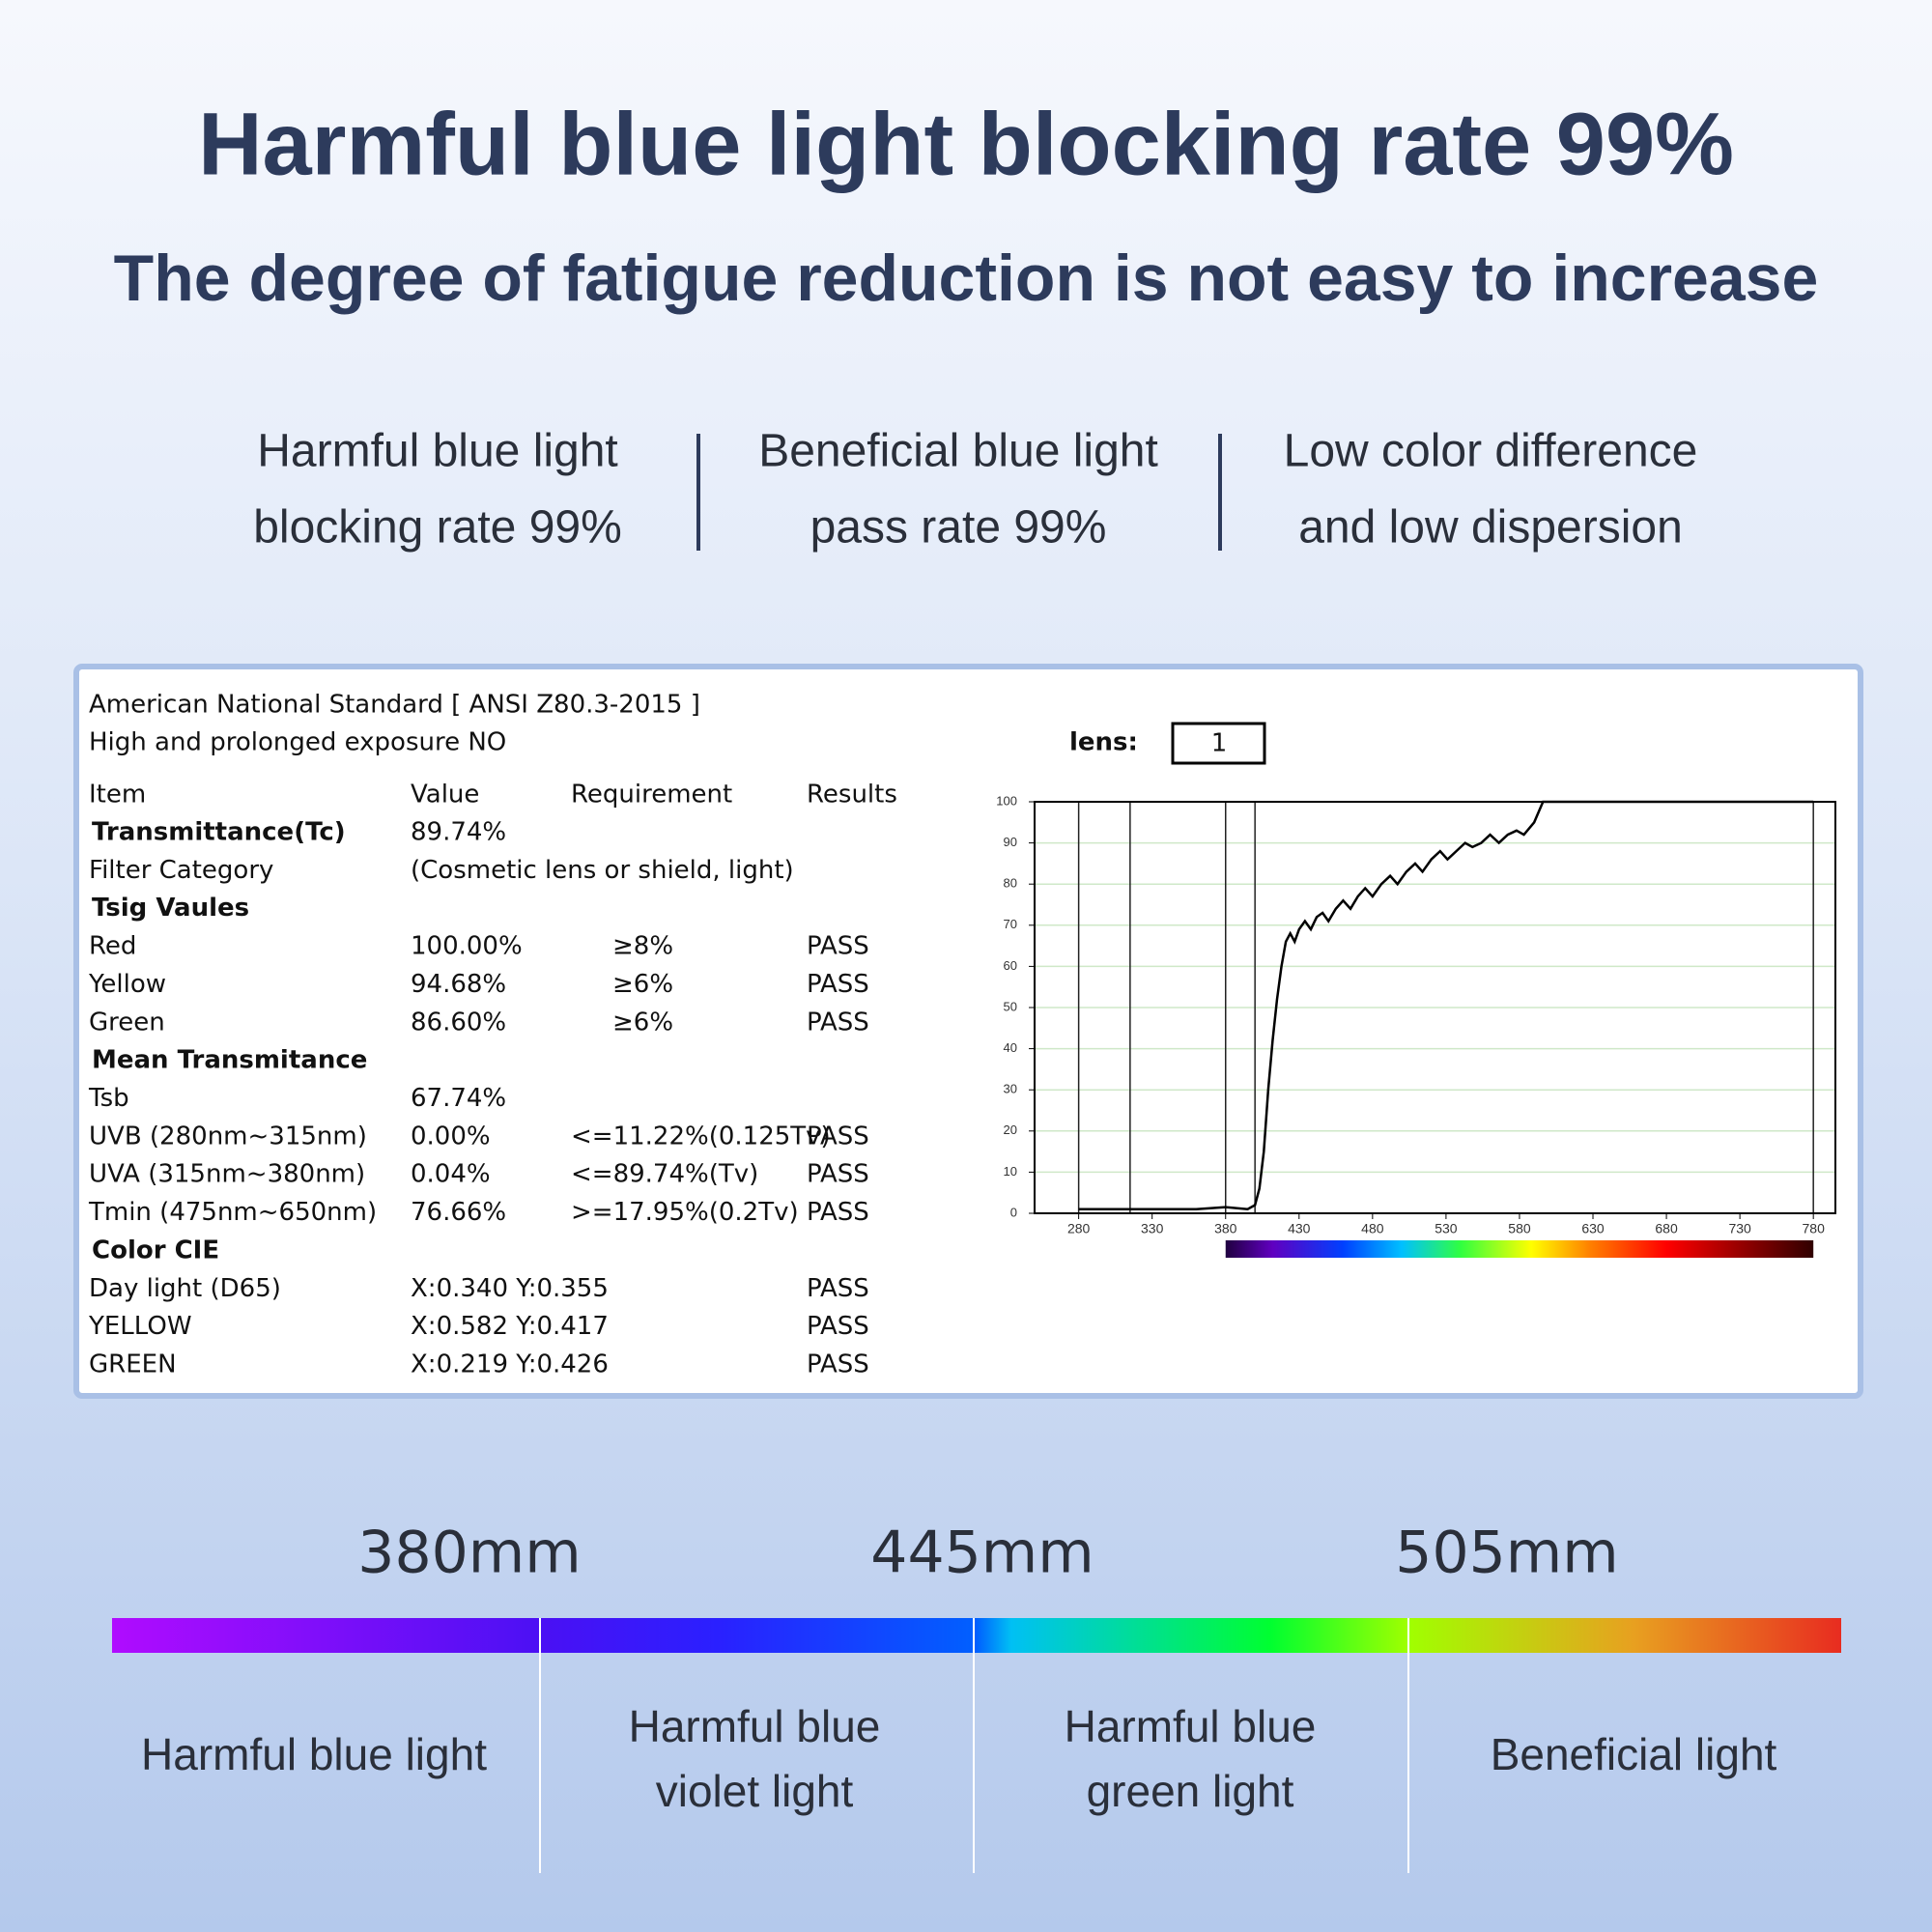  I want to click on table-header: Results, so click(852, 795).